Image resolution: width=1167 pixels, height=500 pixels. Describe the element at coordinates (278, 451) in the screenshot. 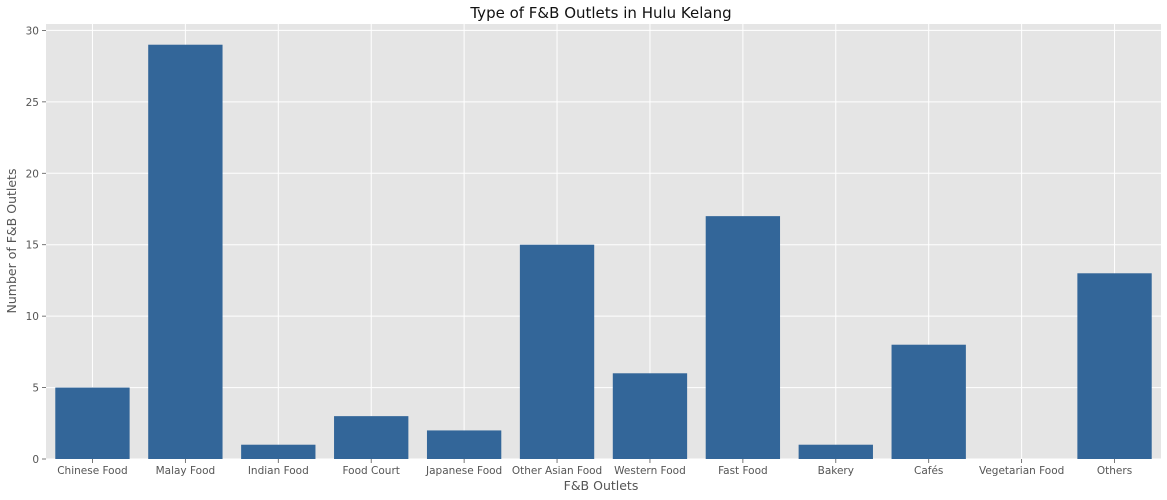

I see `bar-indian-food` at that location.